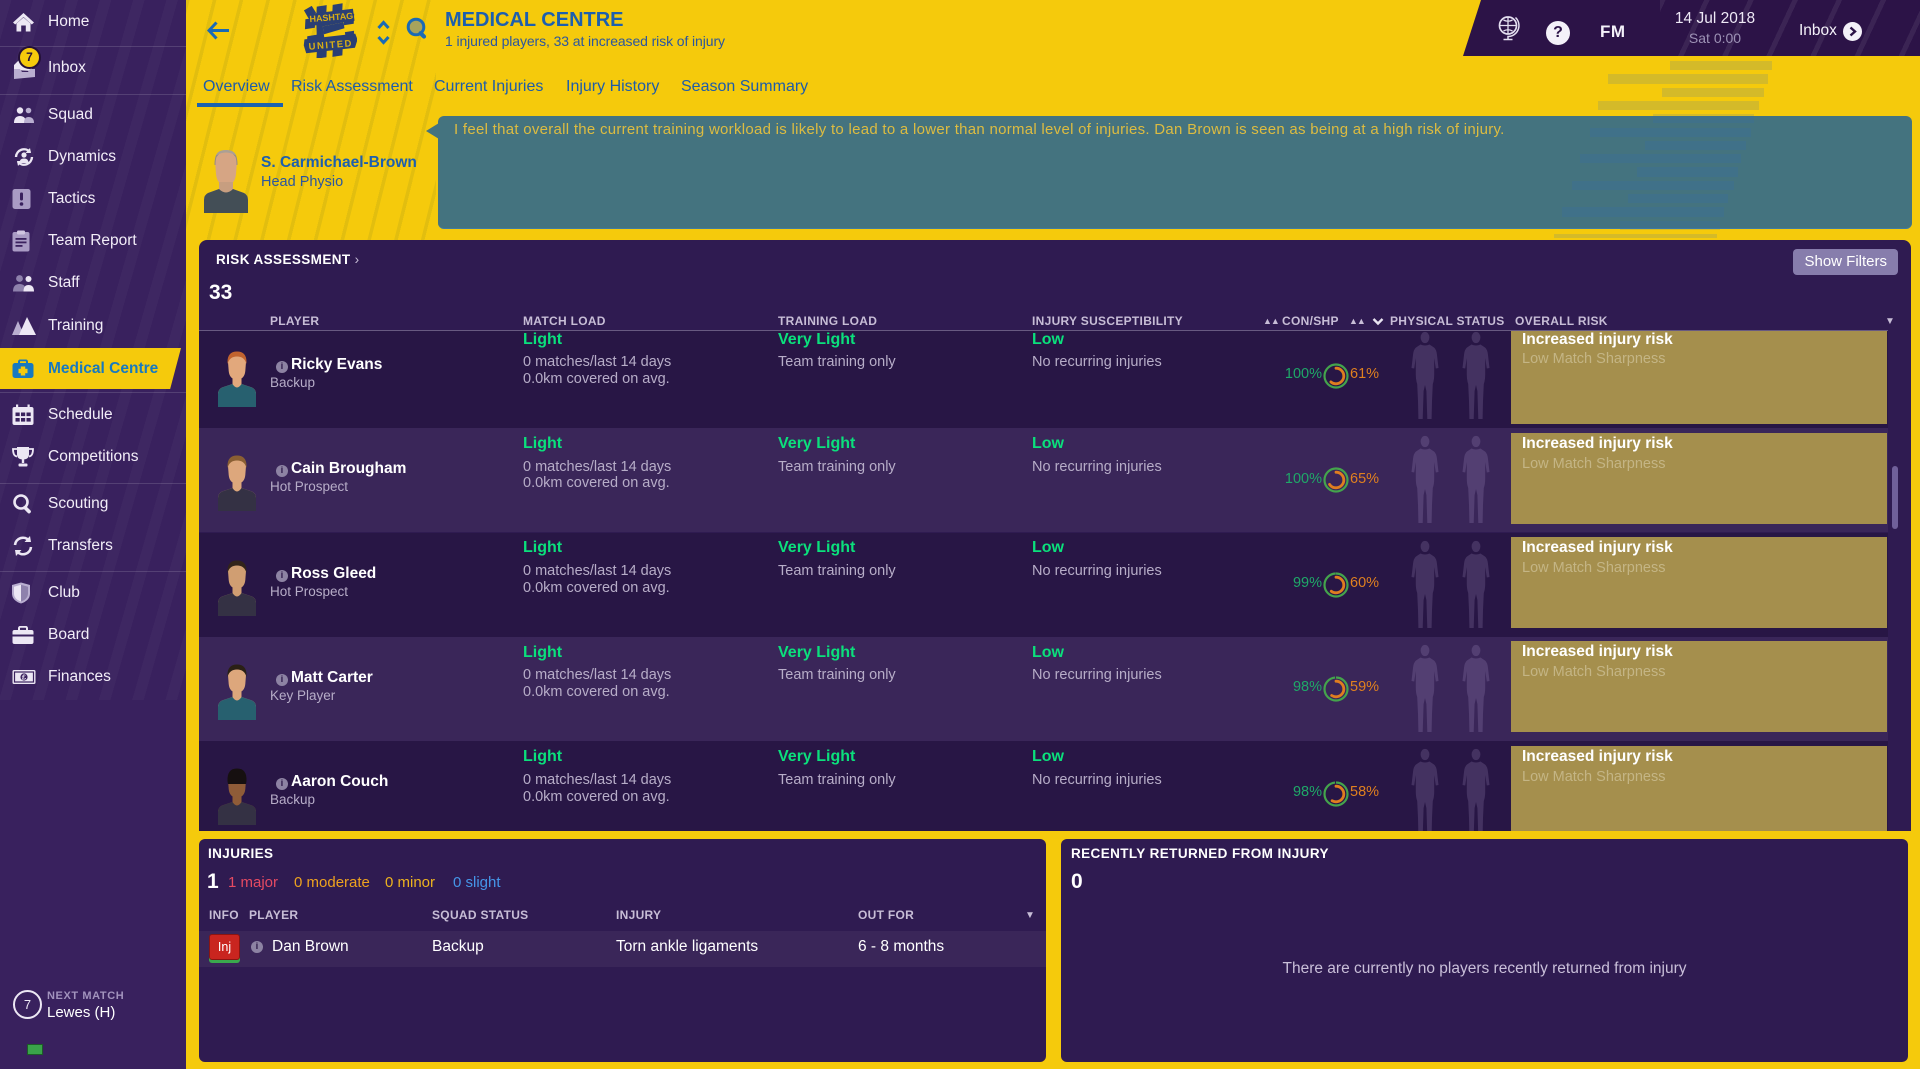 This screenshot has height=1069, width=1920. Describe the element at coordinates (330, 45) in the screenshot. I see `svg-text: UNITED` at that location.